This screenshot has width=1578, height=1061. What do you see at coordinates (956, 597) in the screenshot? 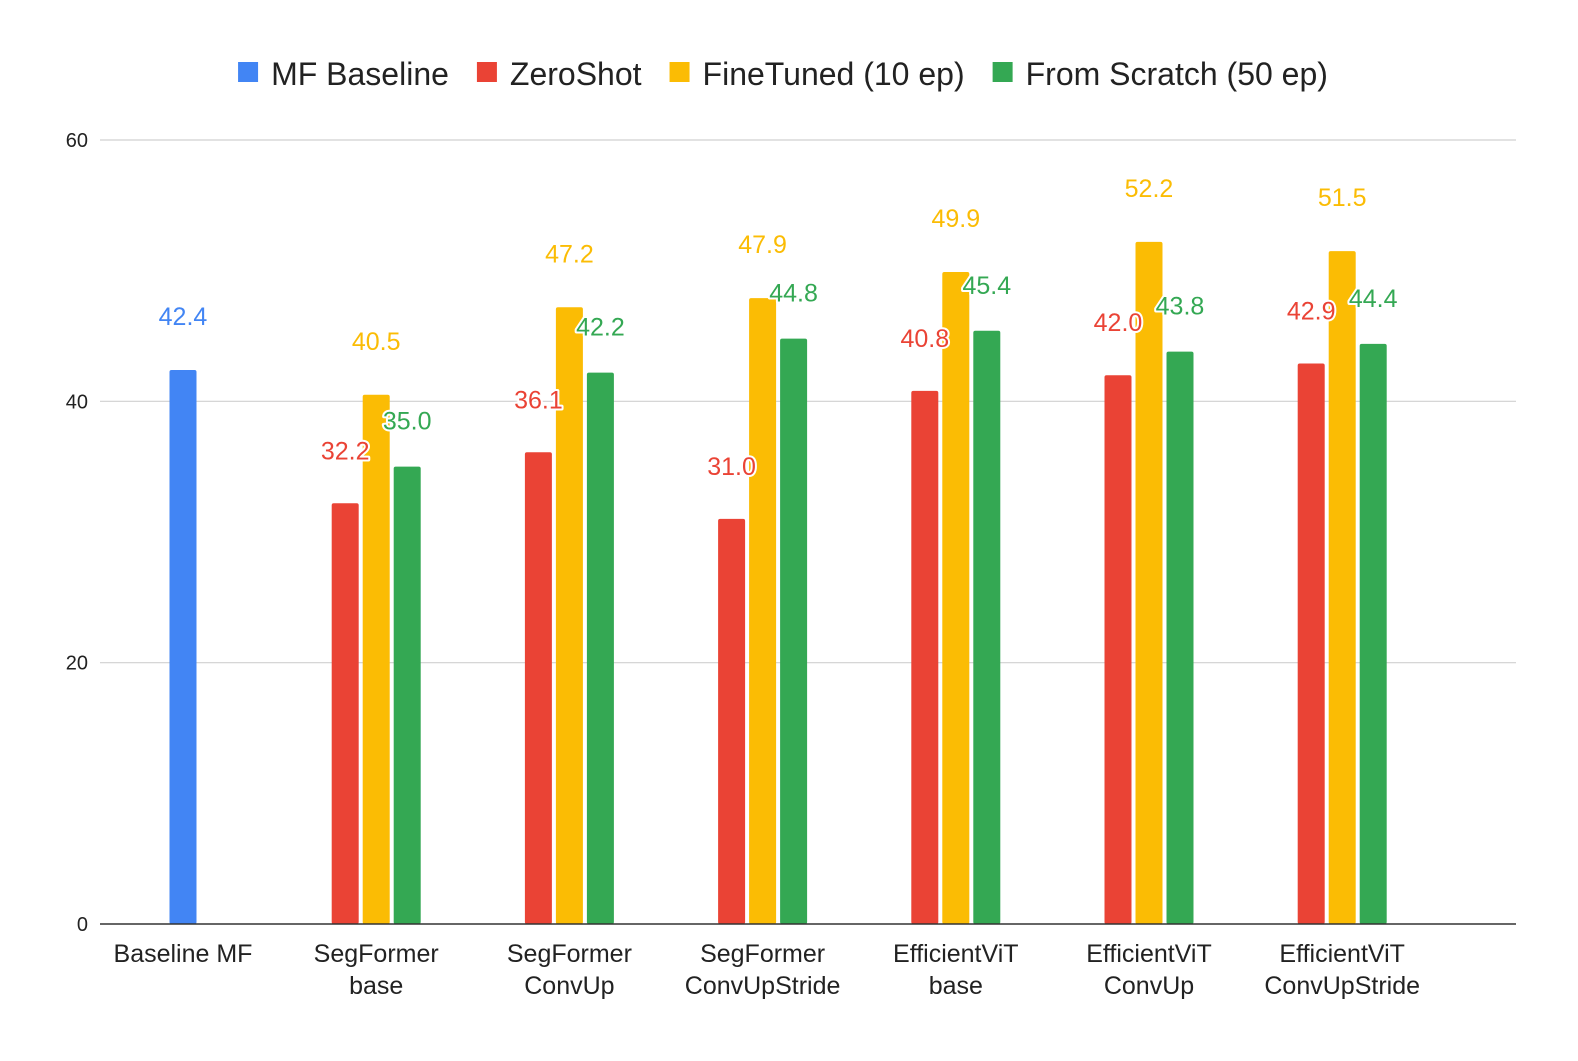
I see `bar-finetuned-10-ep--4` at bounding box center [956, 597].